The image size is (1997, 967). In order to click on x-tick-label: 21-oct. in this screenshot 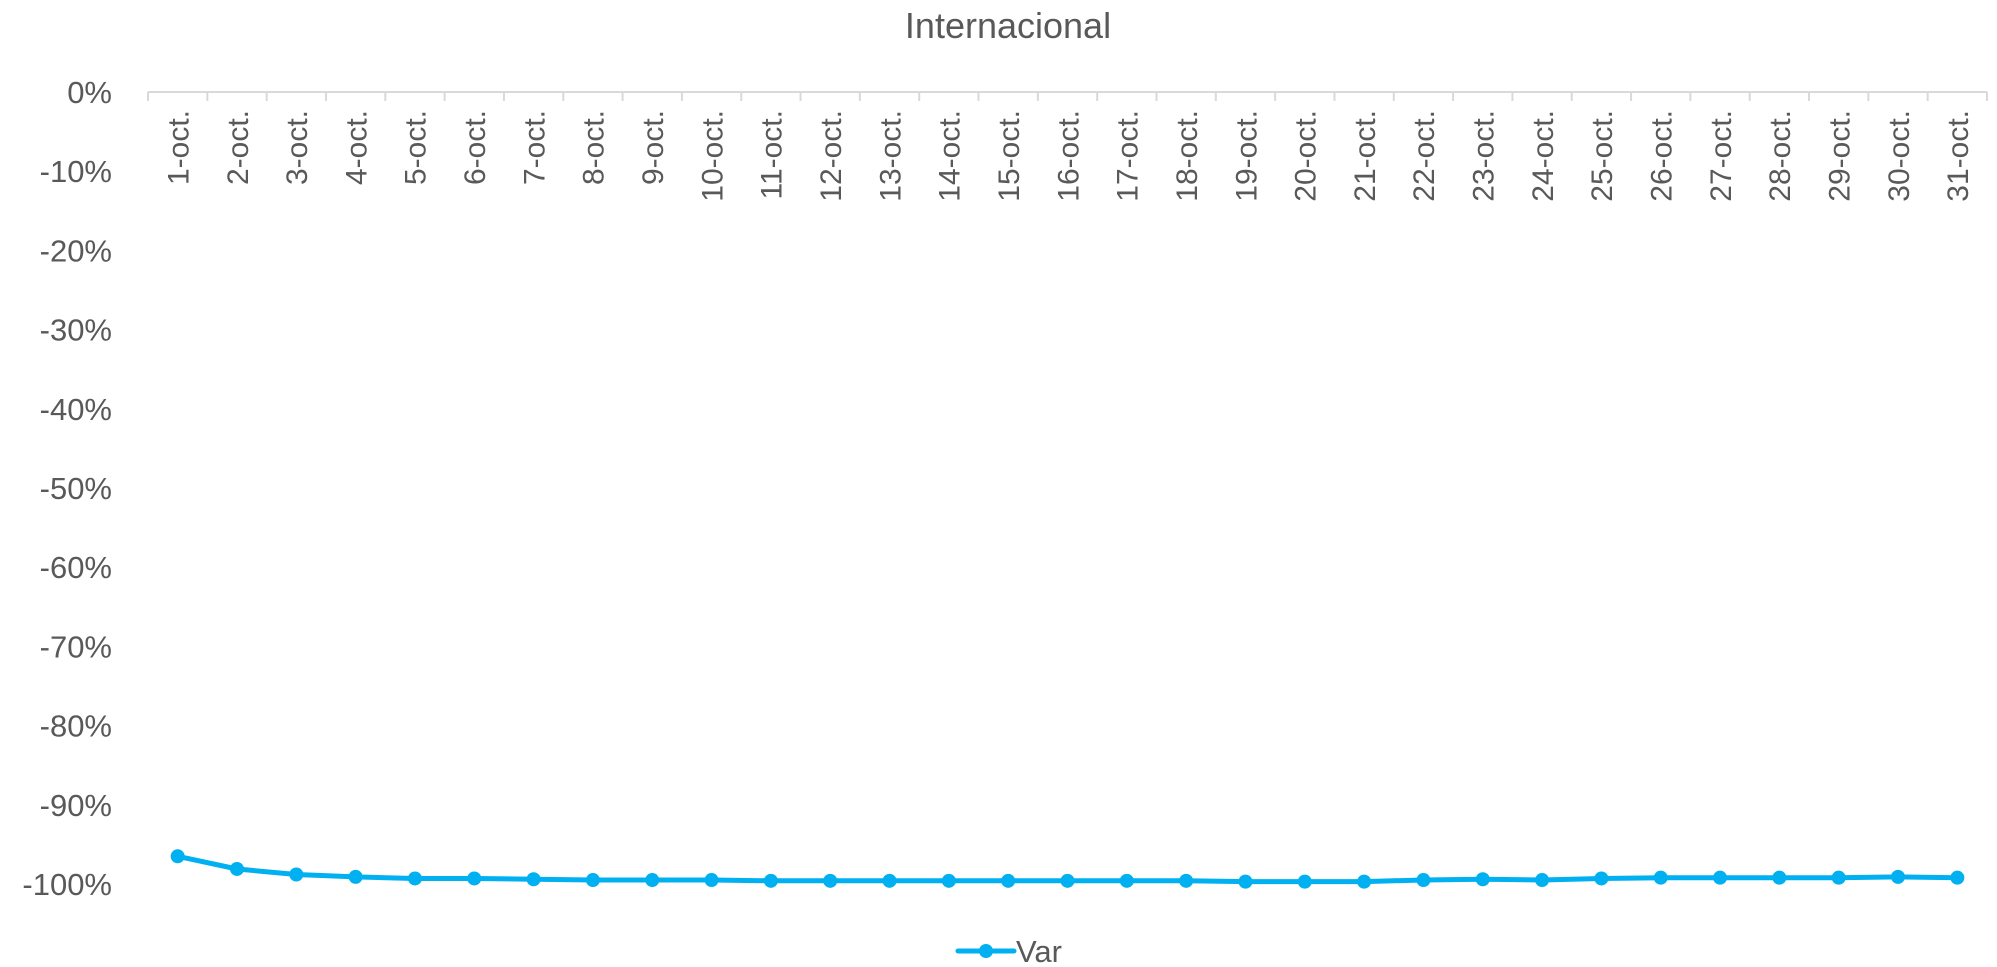, I will do `click(1365, 156)`.